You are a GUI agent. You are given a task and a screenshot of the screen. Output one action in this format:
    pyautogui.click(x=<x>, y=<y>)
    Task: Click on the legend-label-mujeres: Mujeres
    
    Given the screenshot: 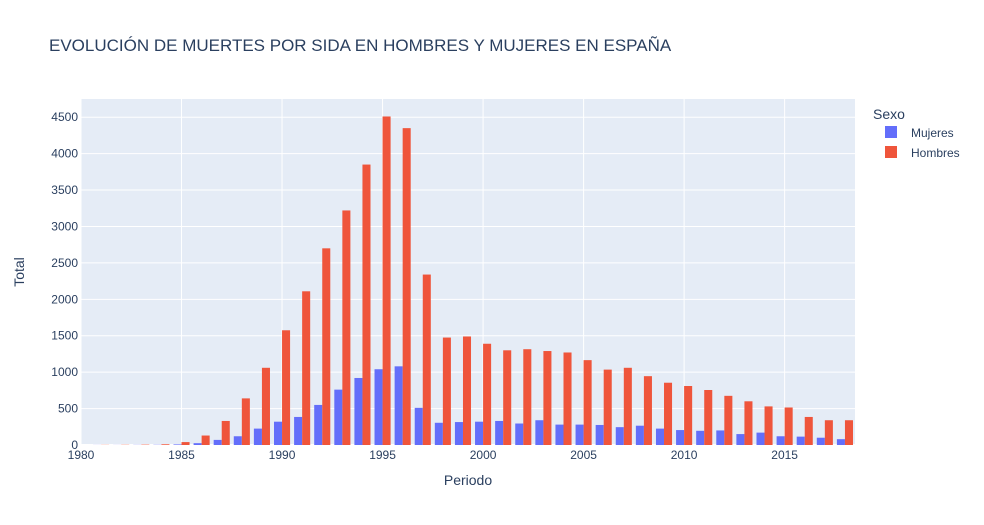 What is the action you would take?
    pyautogui.click(x=932, y=133)
    